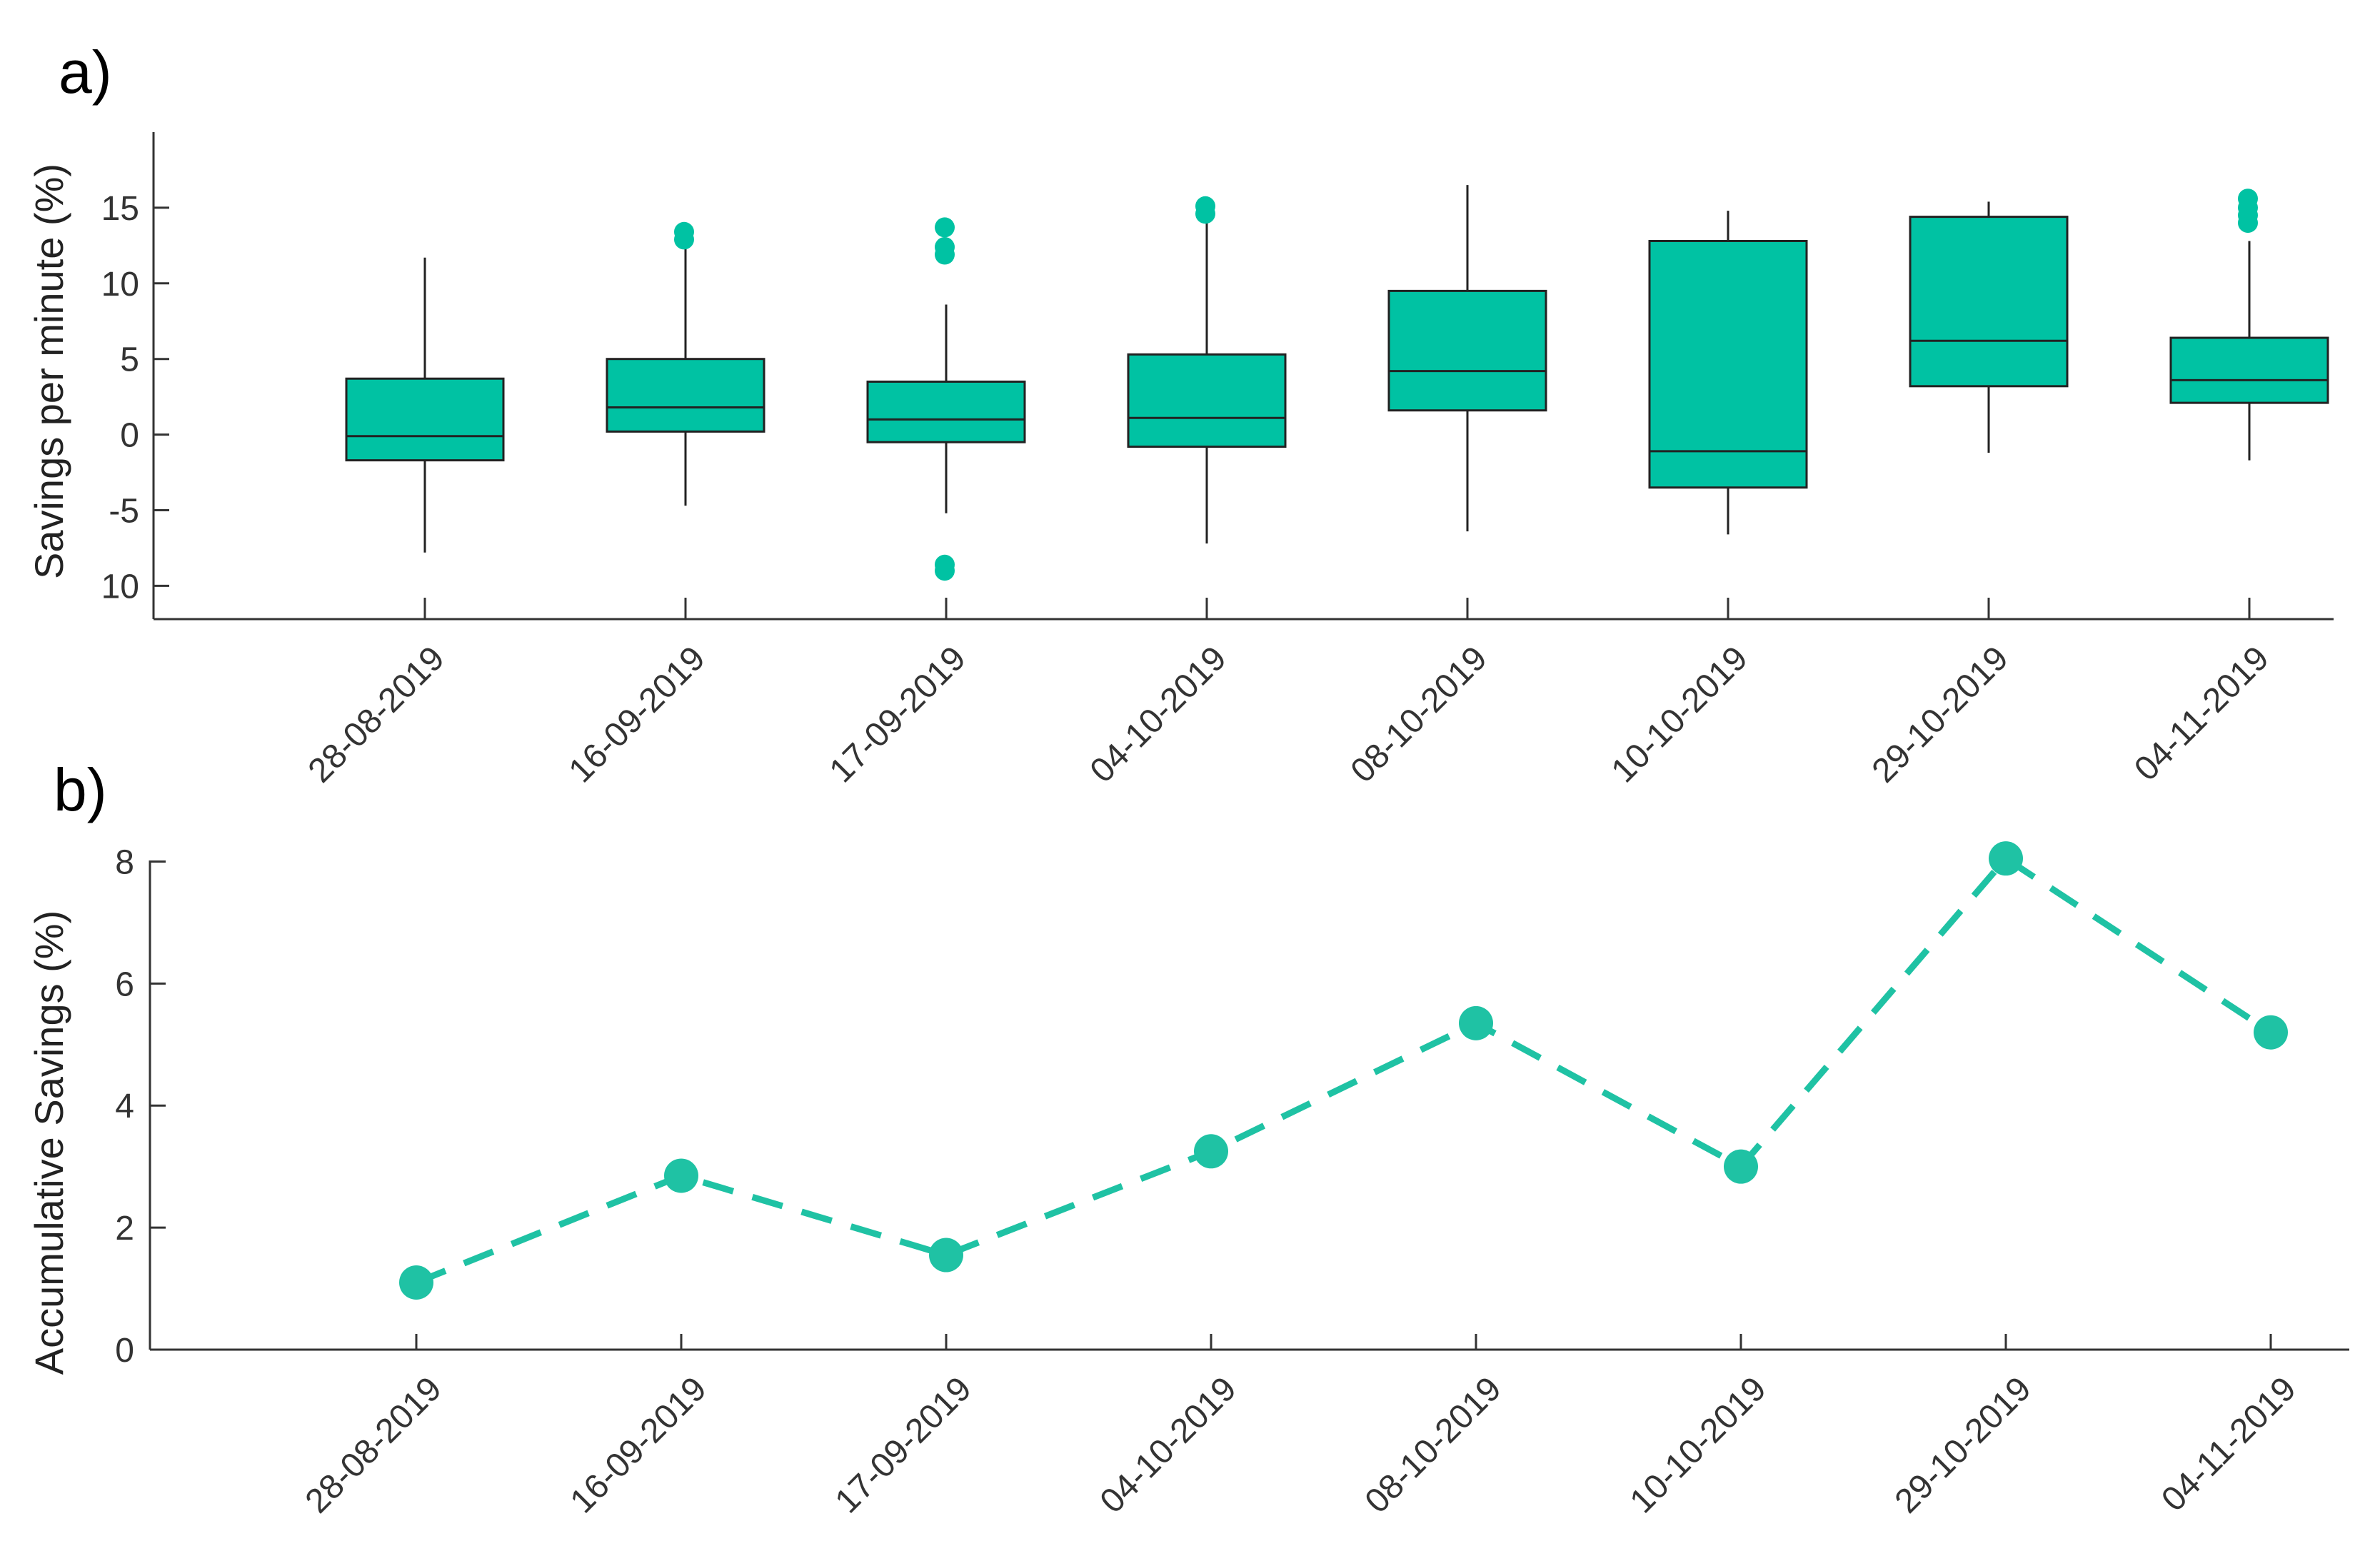  Describe the element at coordinates (135, 398) in the screenshot. I see `panel-a-y-ticks: 15 10 5 0 -5 10` at that location.